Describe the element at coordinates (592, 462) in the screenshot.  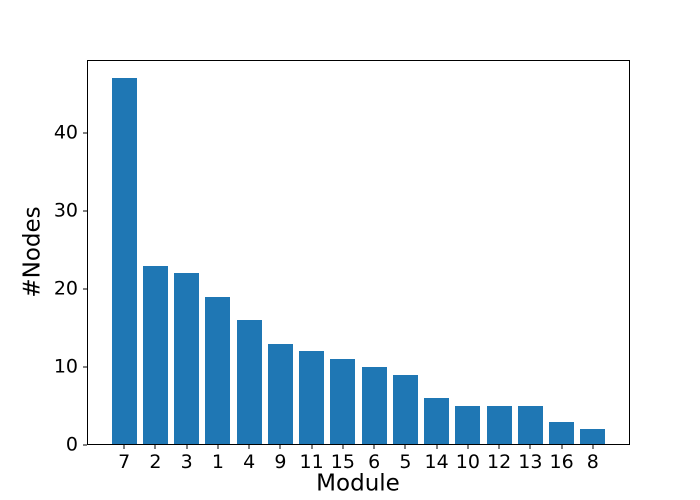
I see `x-tick-label: 8` at that location.